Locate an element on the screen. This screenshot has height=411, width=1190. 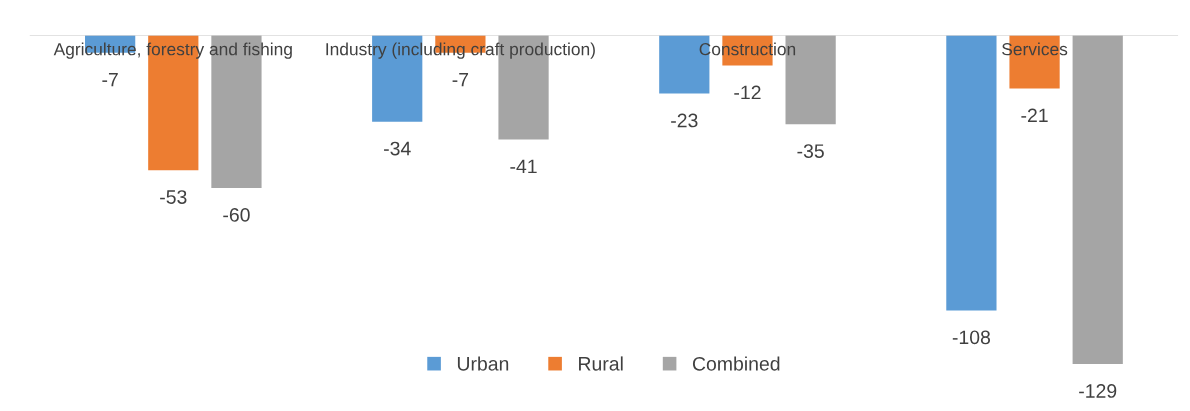
legend-label: Urban is located at coordinates (483, 363).